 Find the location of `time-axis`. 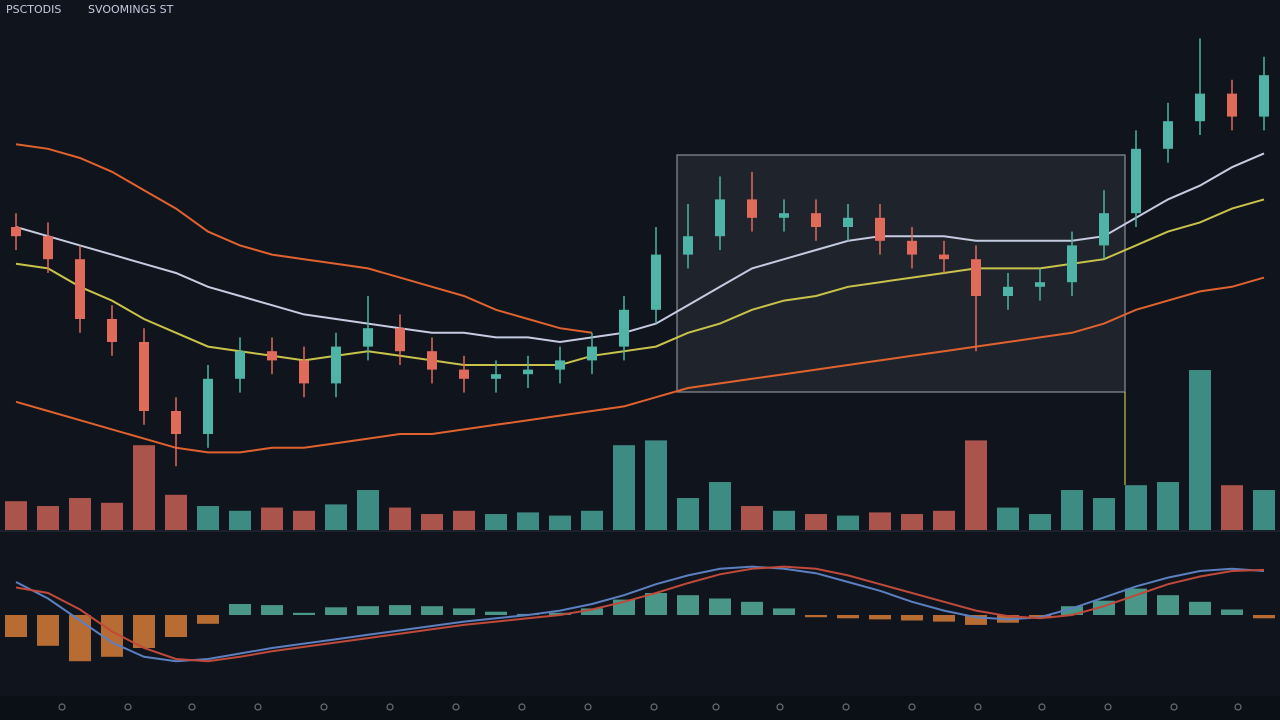

time-axis is located at coordinates (640, 708).